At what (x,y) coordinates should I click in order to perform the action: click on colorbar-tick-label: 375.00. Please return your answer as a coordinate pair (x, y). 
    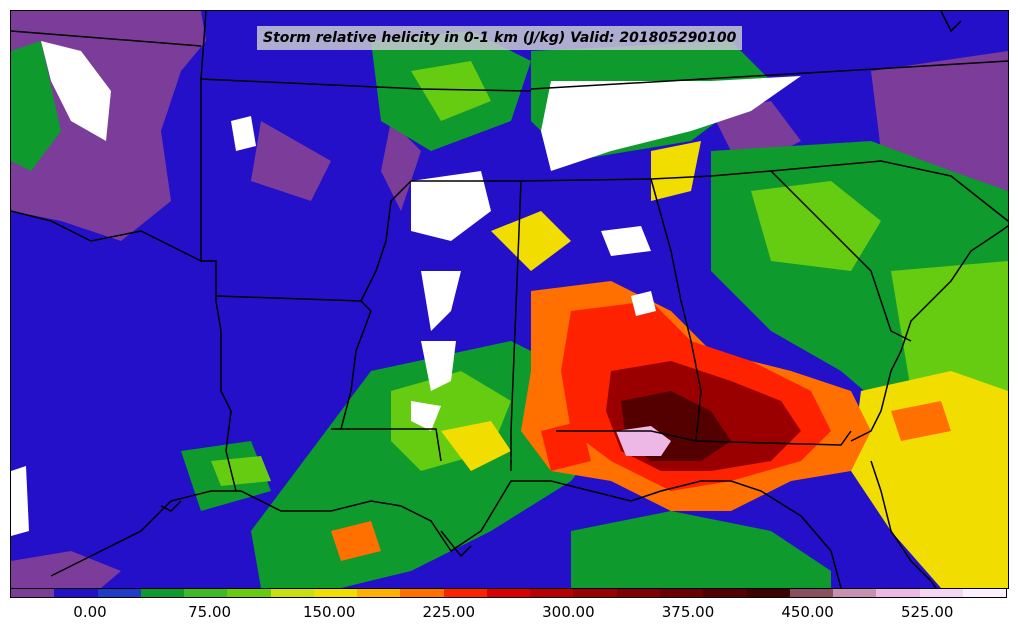
    Looking at the image, I should click on (688, 612).